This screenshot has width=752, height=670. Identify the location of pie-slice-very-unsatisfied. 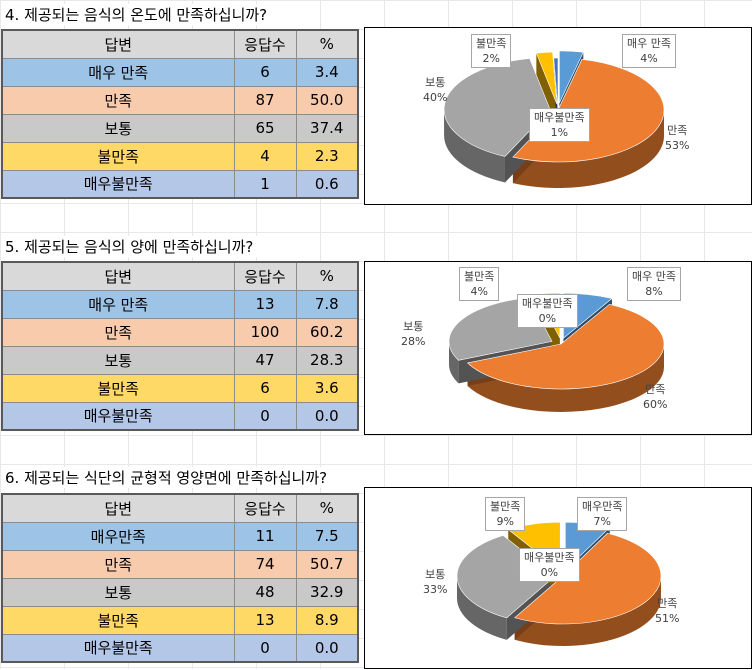
(556, 84).